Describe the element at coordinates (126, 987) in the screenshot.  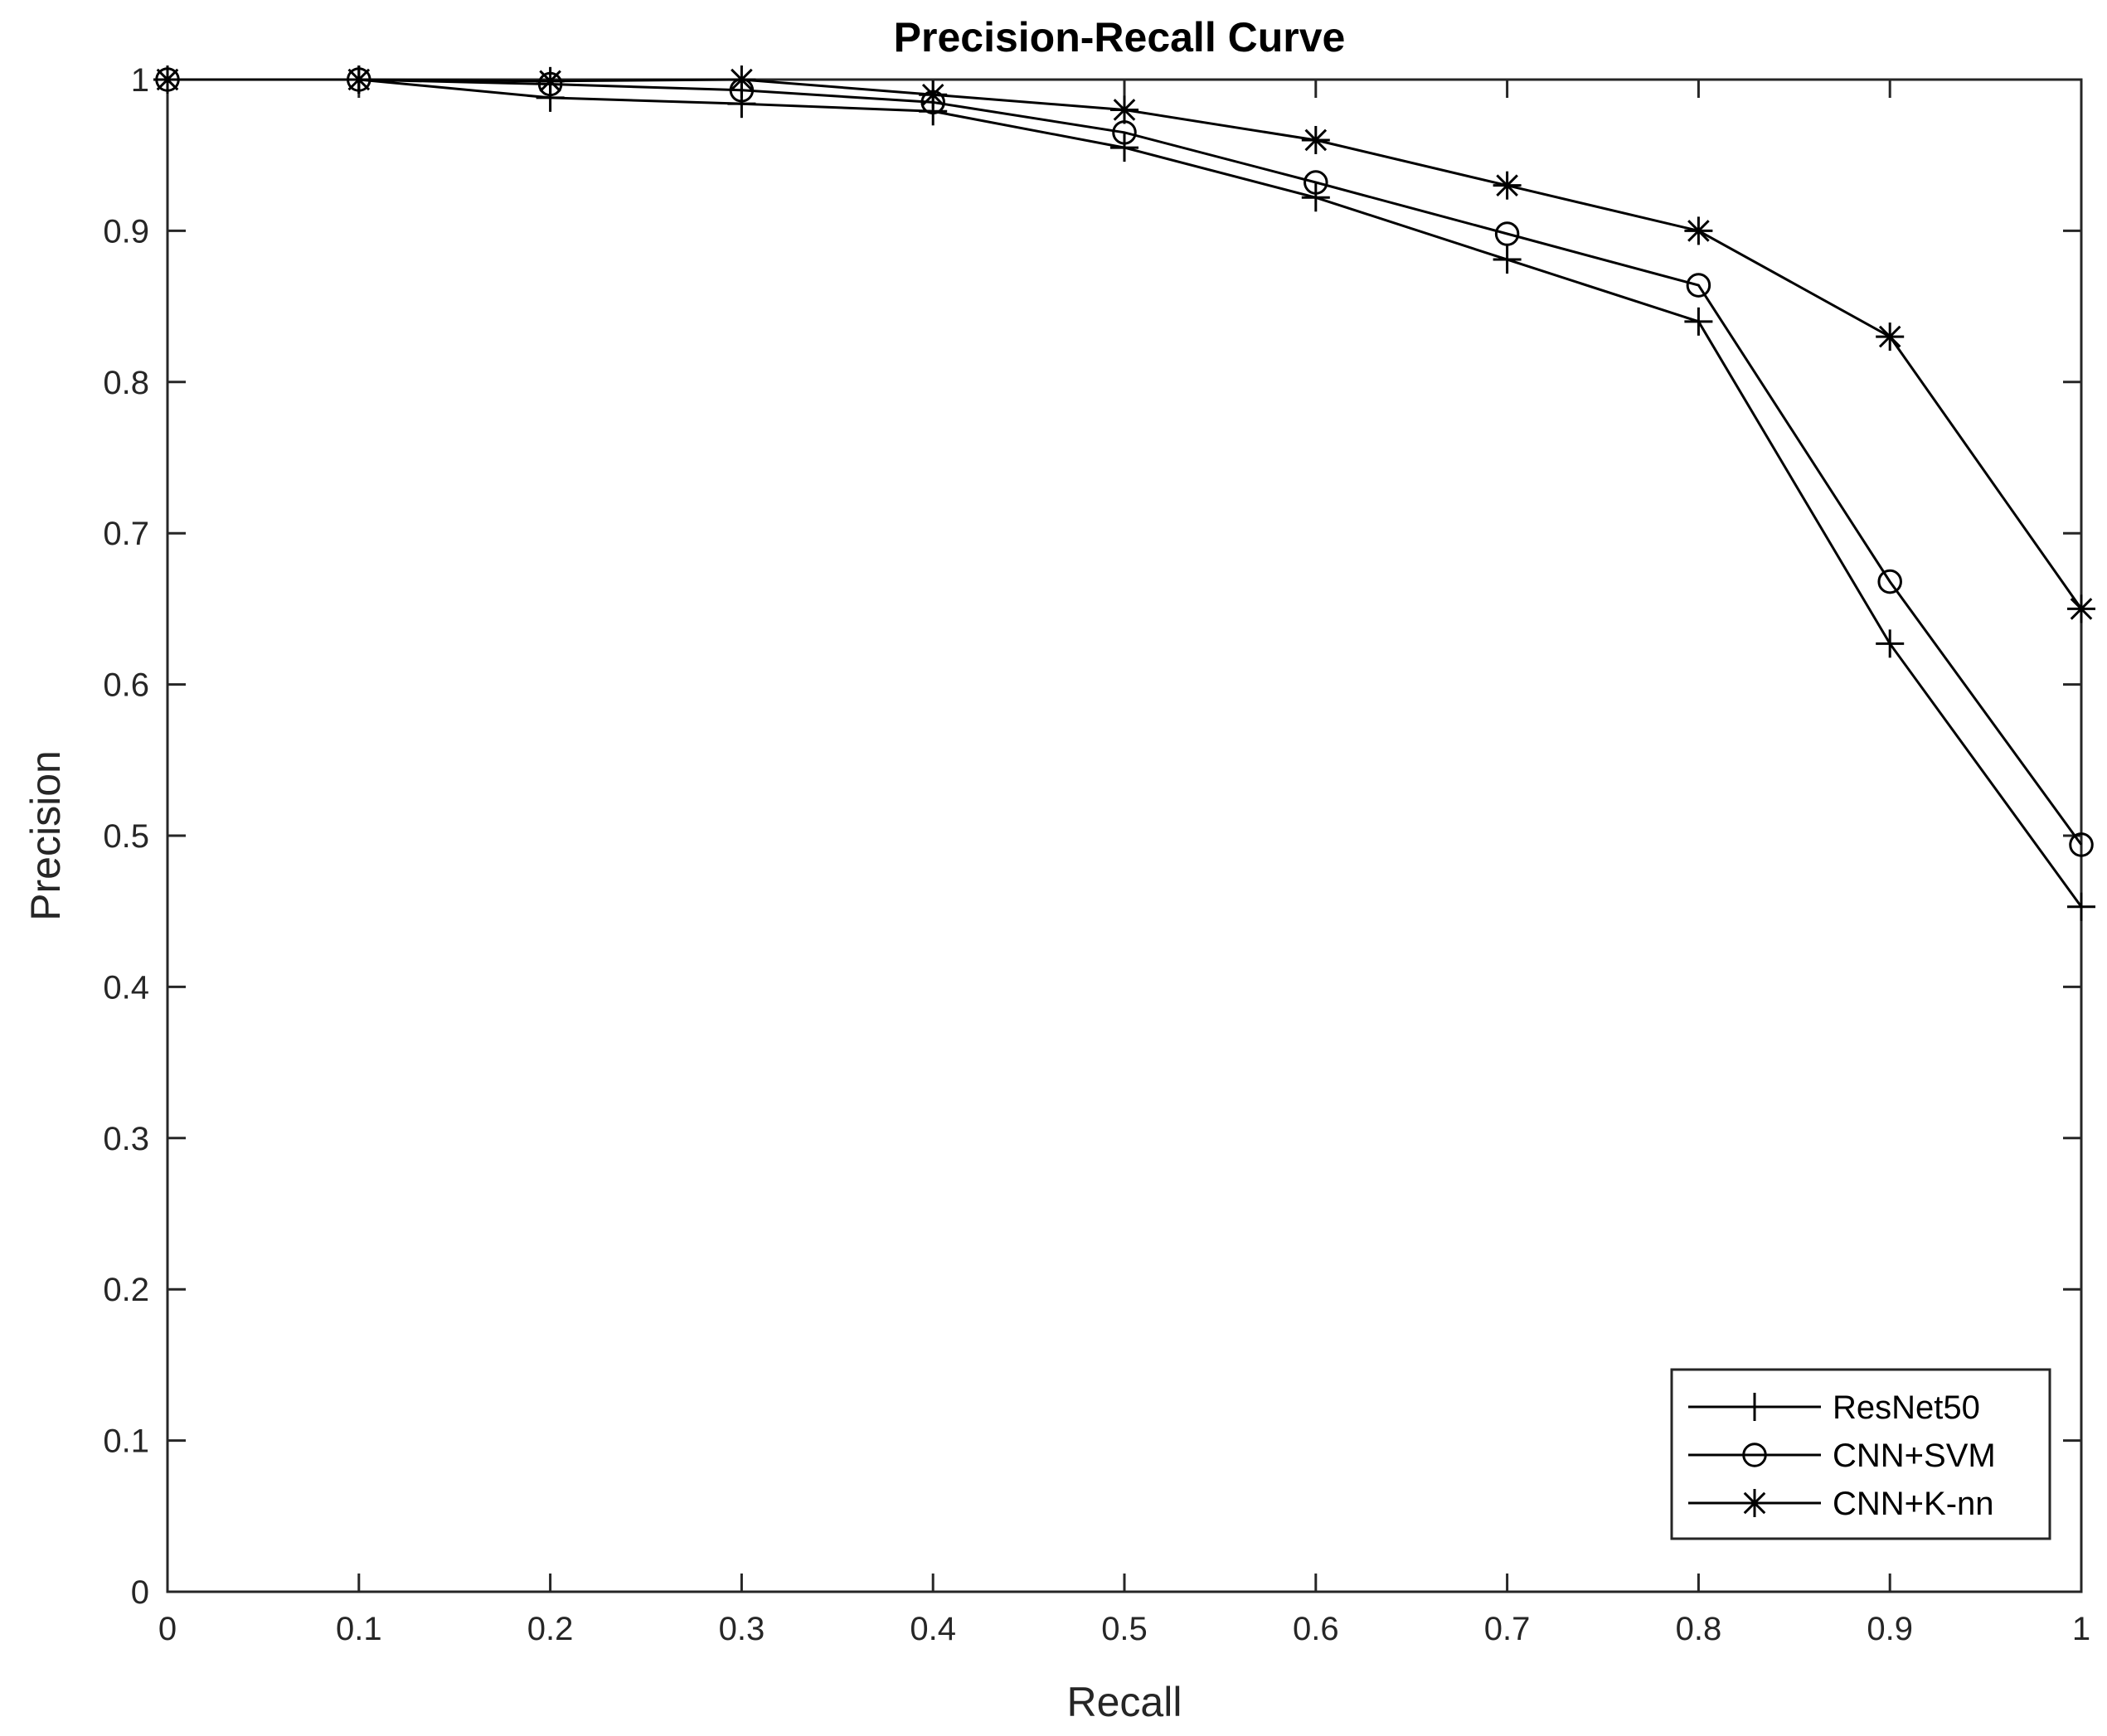
I see `y-tick-label: 0.4` at that location.